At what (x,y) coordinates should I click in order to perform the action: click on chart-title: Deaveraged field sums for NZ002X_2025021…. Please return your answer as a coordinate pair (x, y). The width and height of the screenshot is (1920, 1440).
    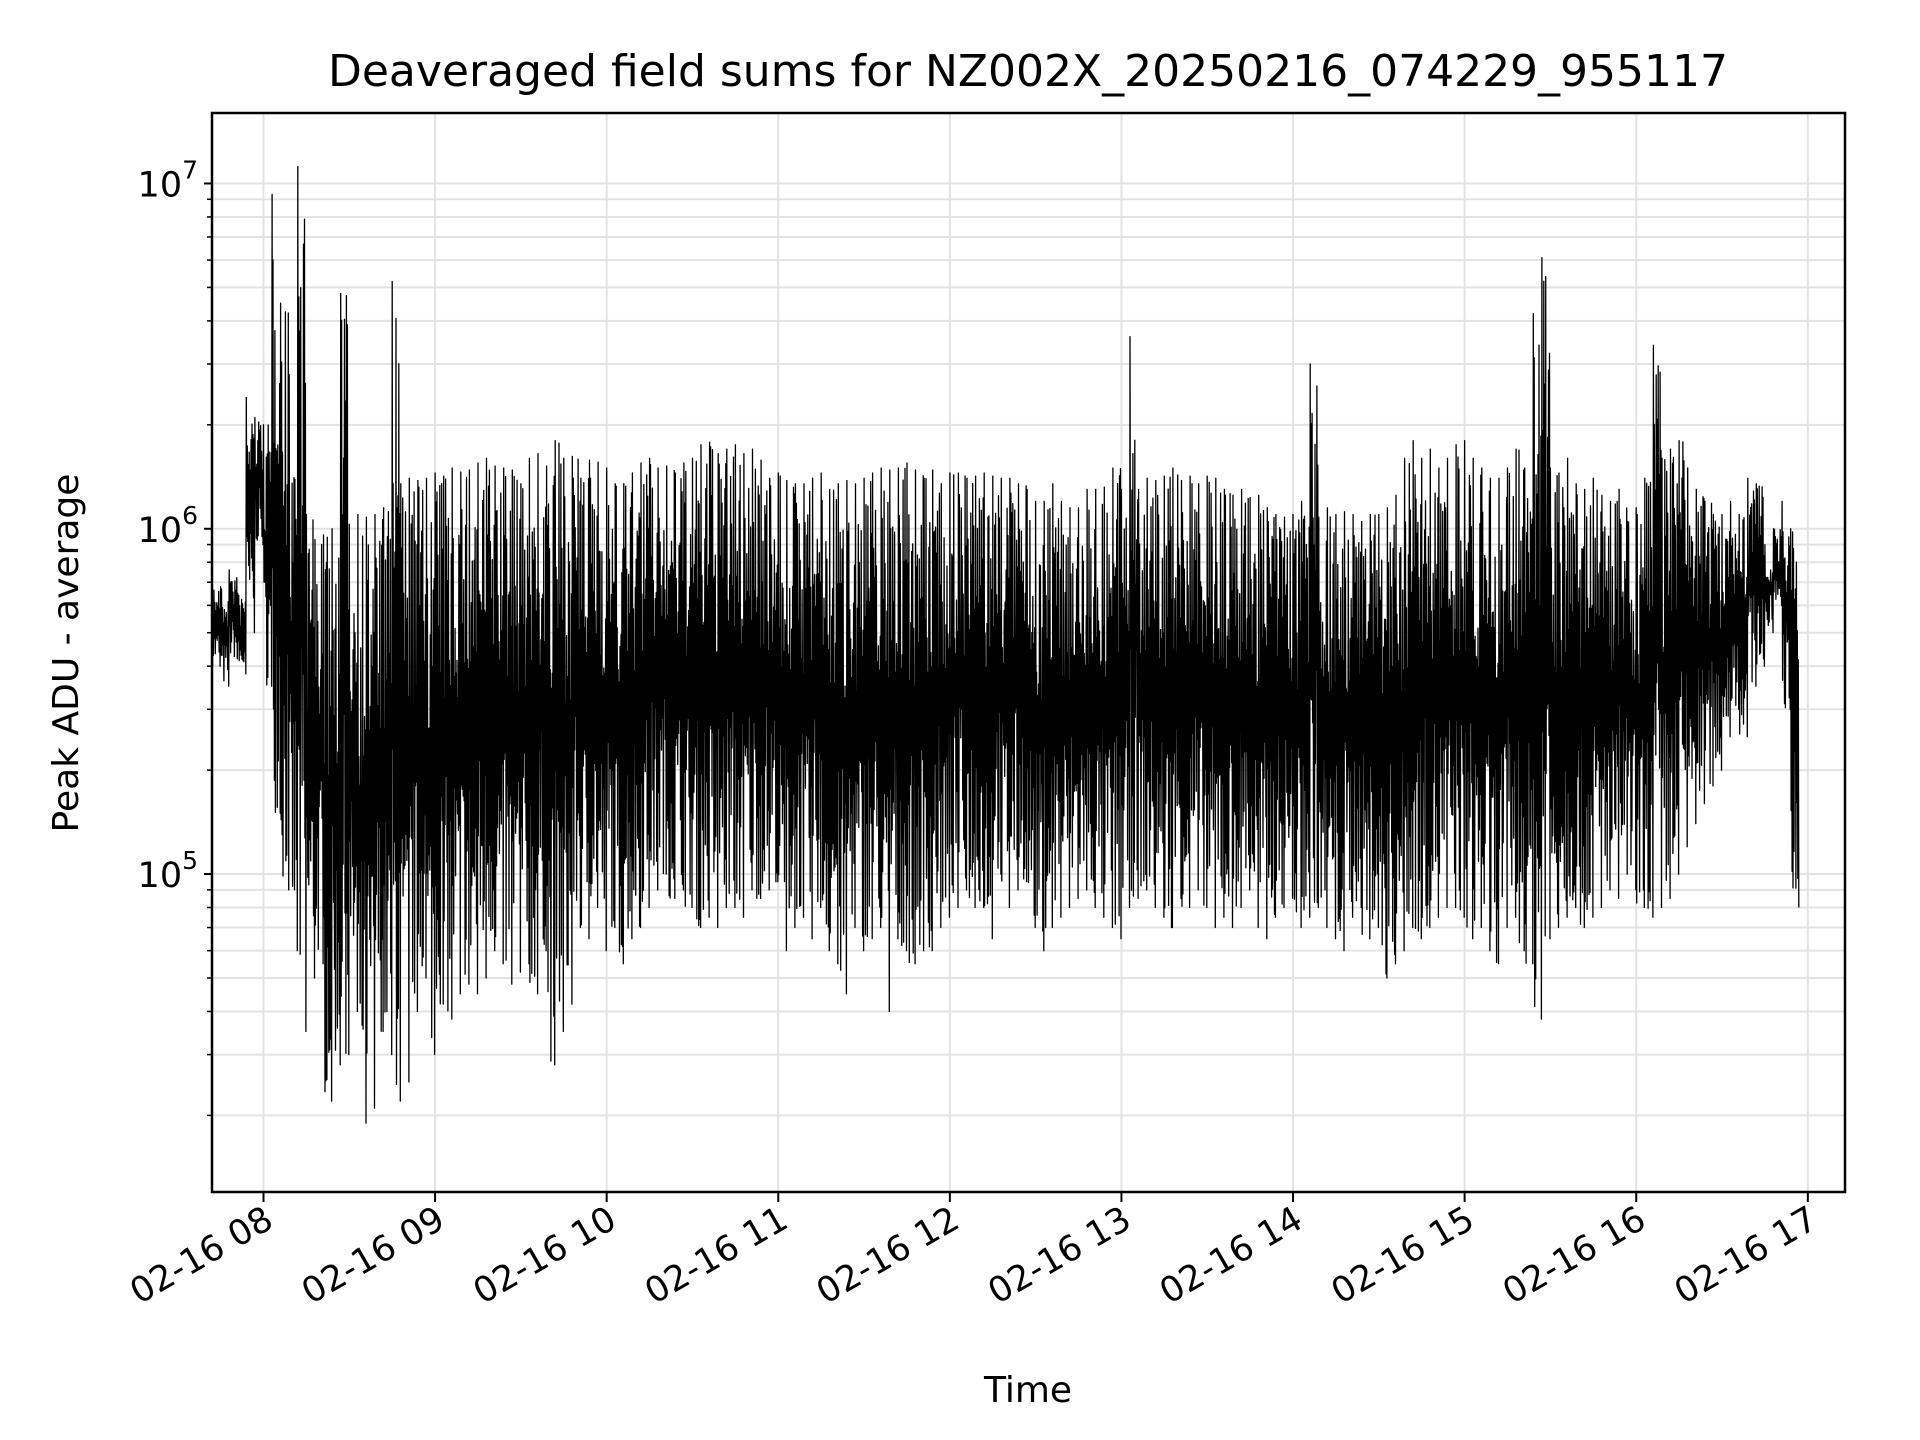
    Looking at the image, I should click on (1028, 71).